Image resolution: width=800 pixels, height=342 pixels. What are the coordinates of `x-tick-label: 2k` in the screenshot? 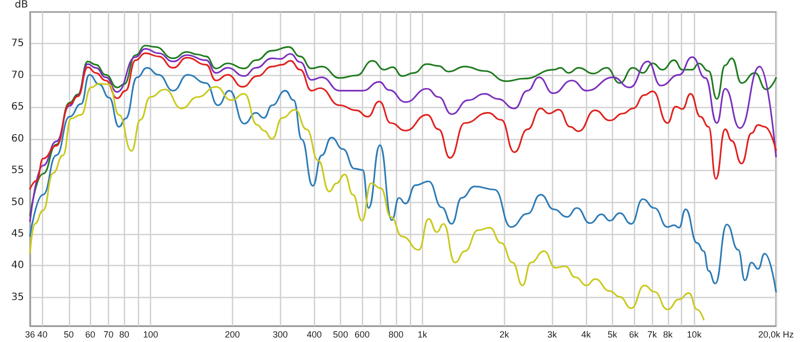 It's located at (504, 335).